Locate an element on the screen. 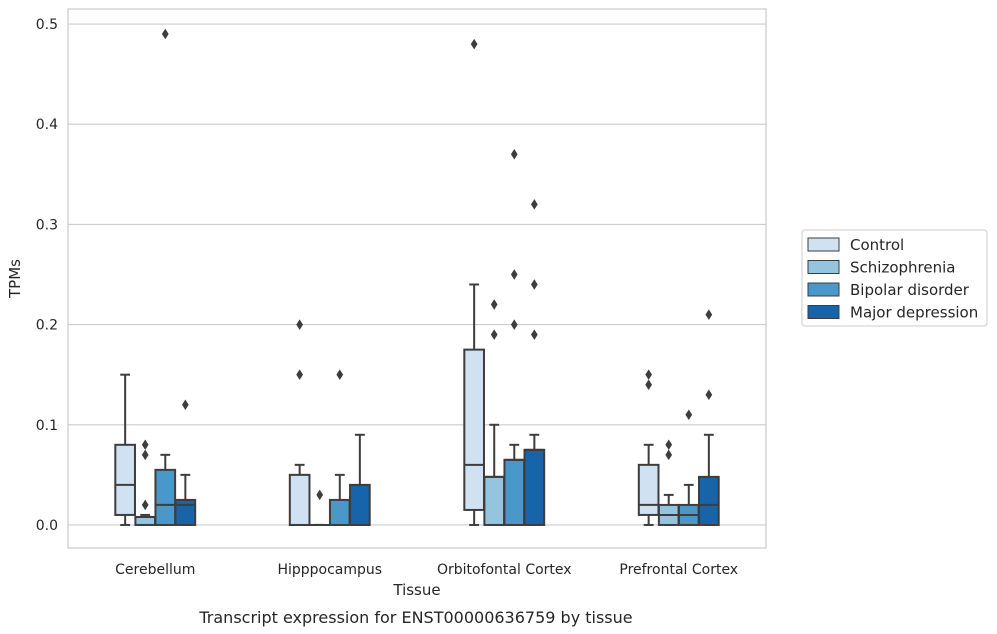 The image size is (997, 634). legend-frame is located at coordinates (894, 278).